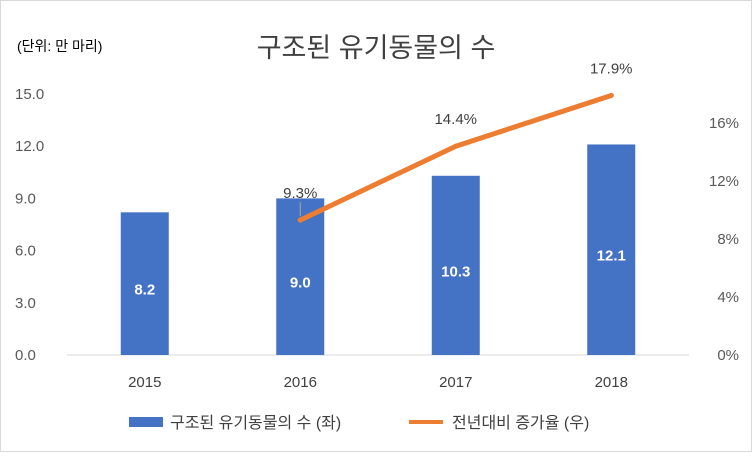  I want to click on legend-label-bar: 구조된 유기동물의 수 (좌), so click(255, 423).